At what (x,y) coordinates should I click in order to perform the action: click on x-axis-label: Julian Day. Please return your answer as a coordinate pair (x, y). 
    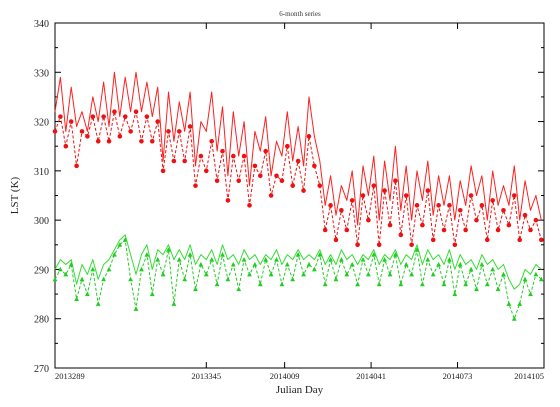
    Looking at the image, I should click on (300, 390).